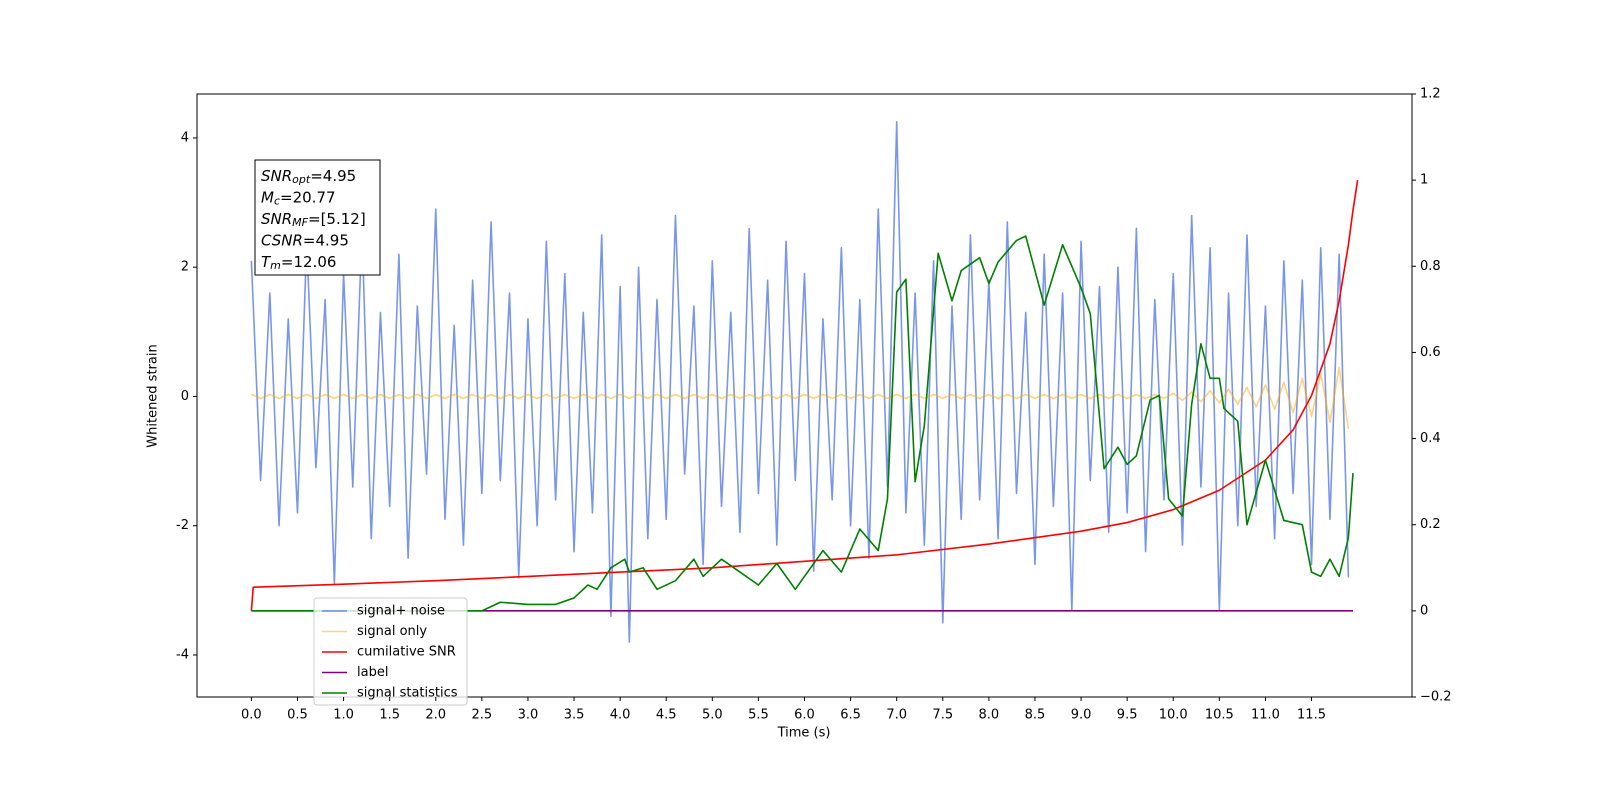  What do you see at coordinates (309, 262) in the screenshot?
I see `annotation-value: =12.06` at bounding box center [309, 262].